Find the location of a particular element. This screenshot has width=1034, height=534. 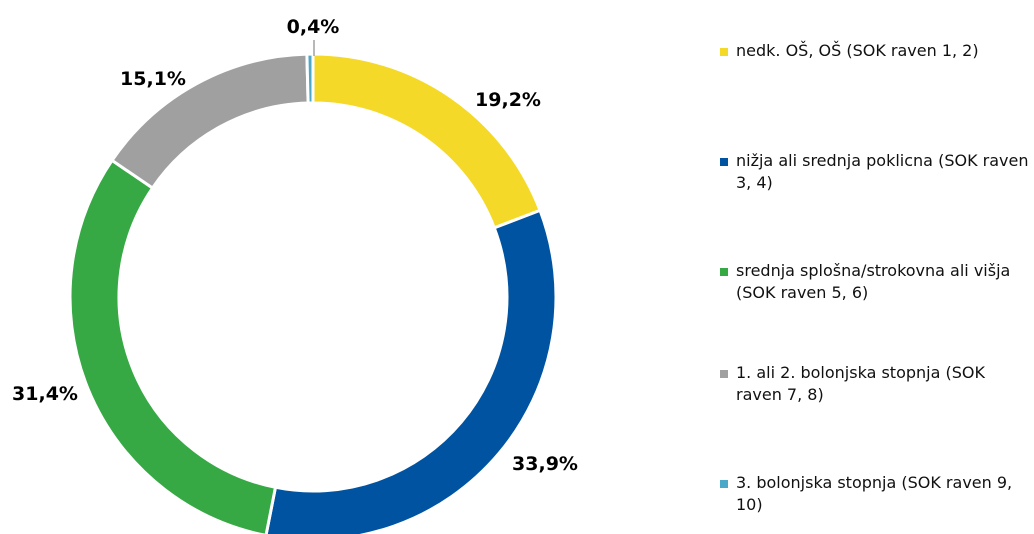

legend-label-5: 3. bolonjska stopnja (SOK raven 9, 10) is located at coordinates (874, 493).